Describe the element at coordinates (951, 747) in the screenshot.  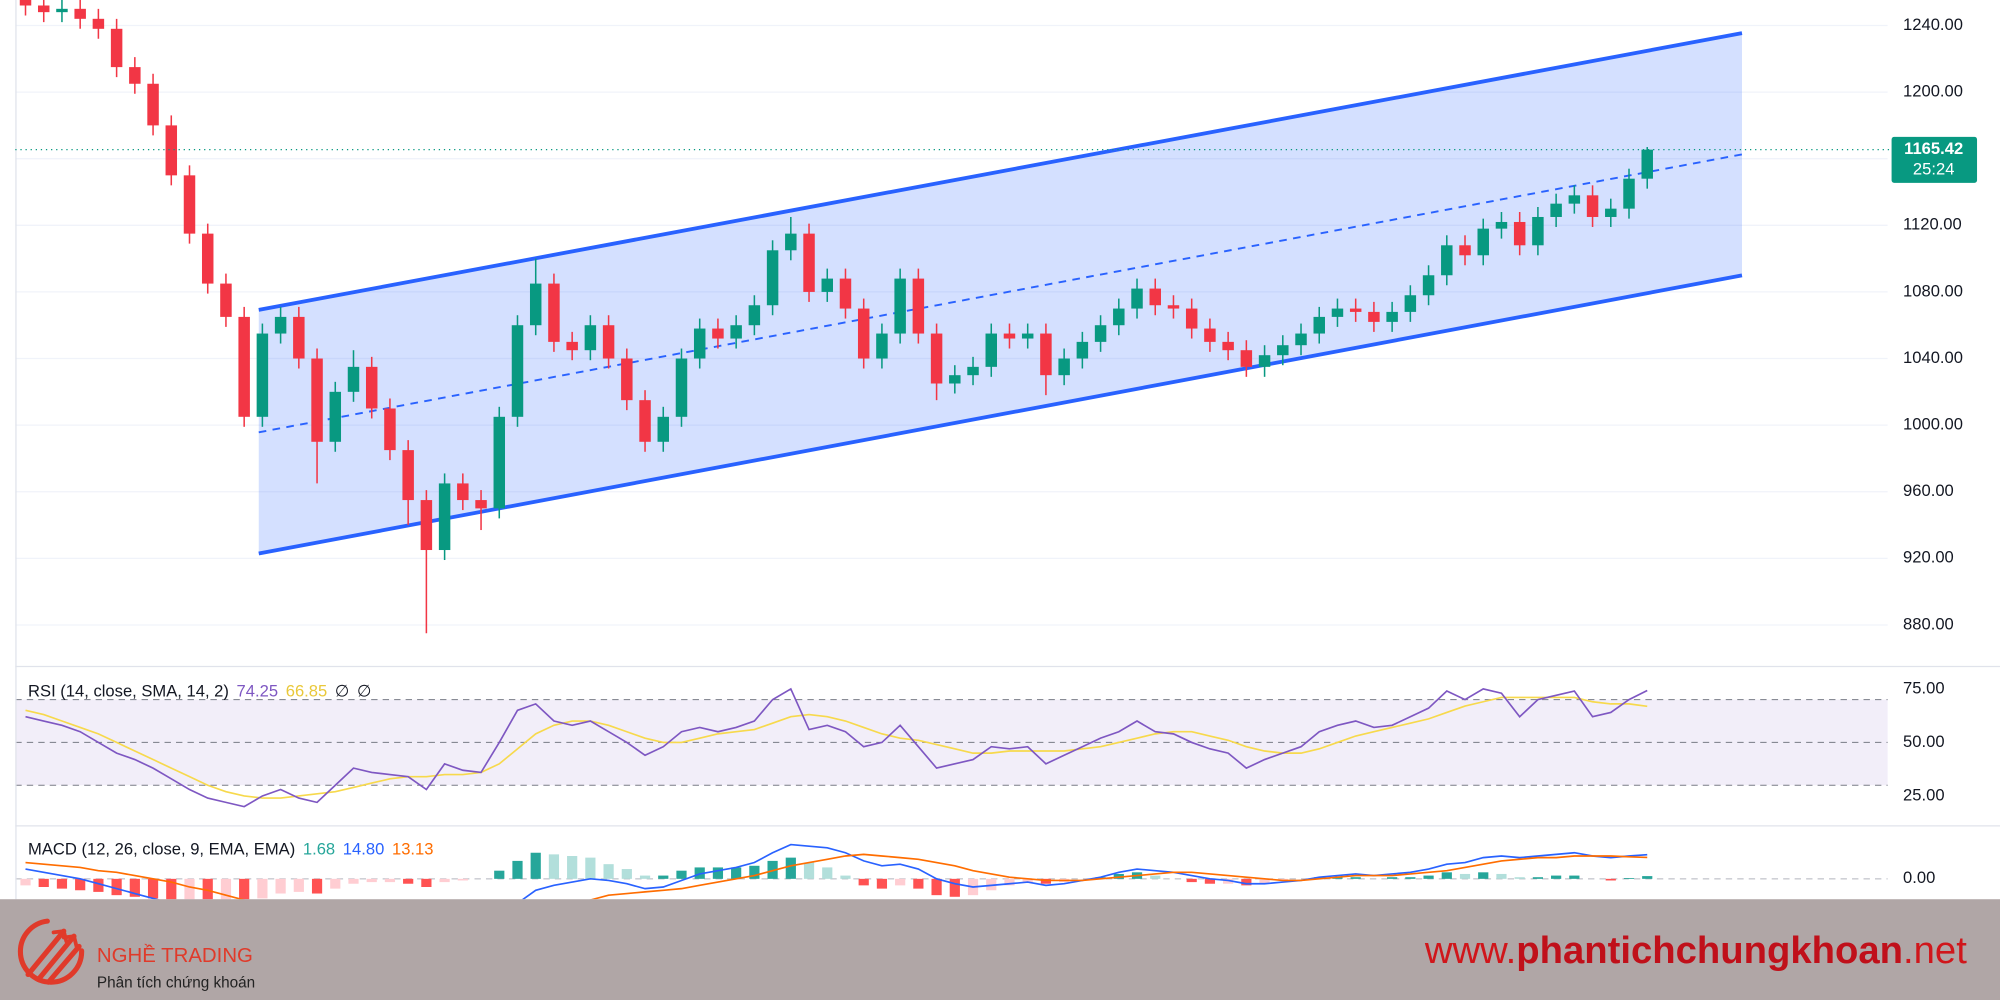
I see `rsi-panel` at that location.